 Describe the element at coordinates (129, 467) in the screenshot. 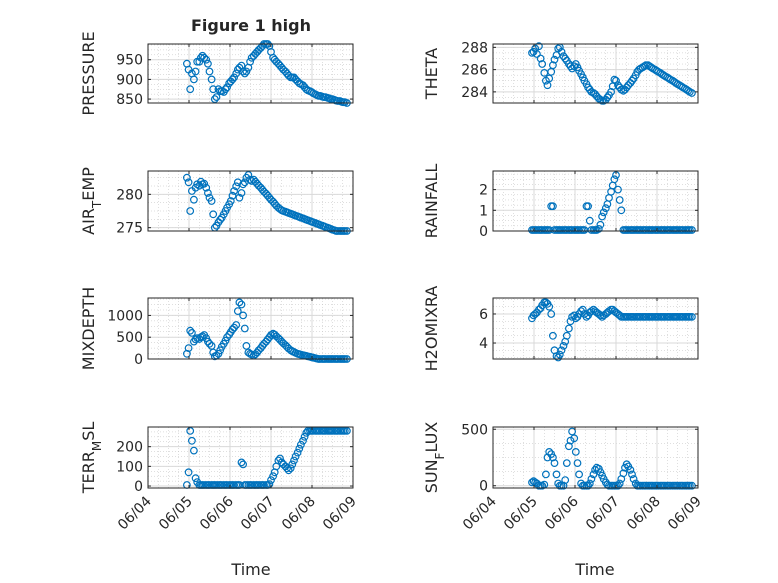

I see `y-tick-label: 100` at that location.